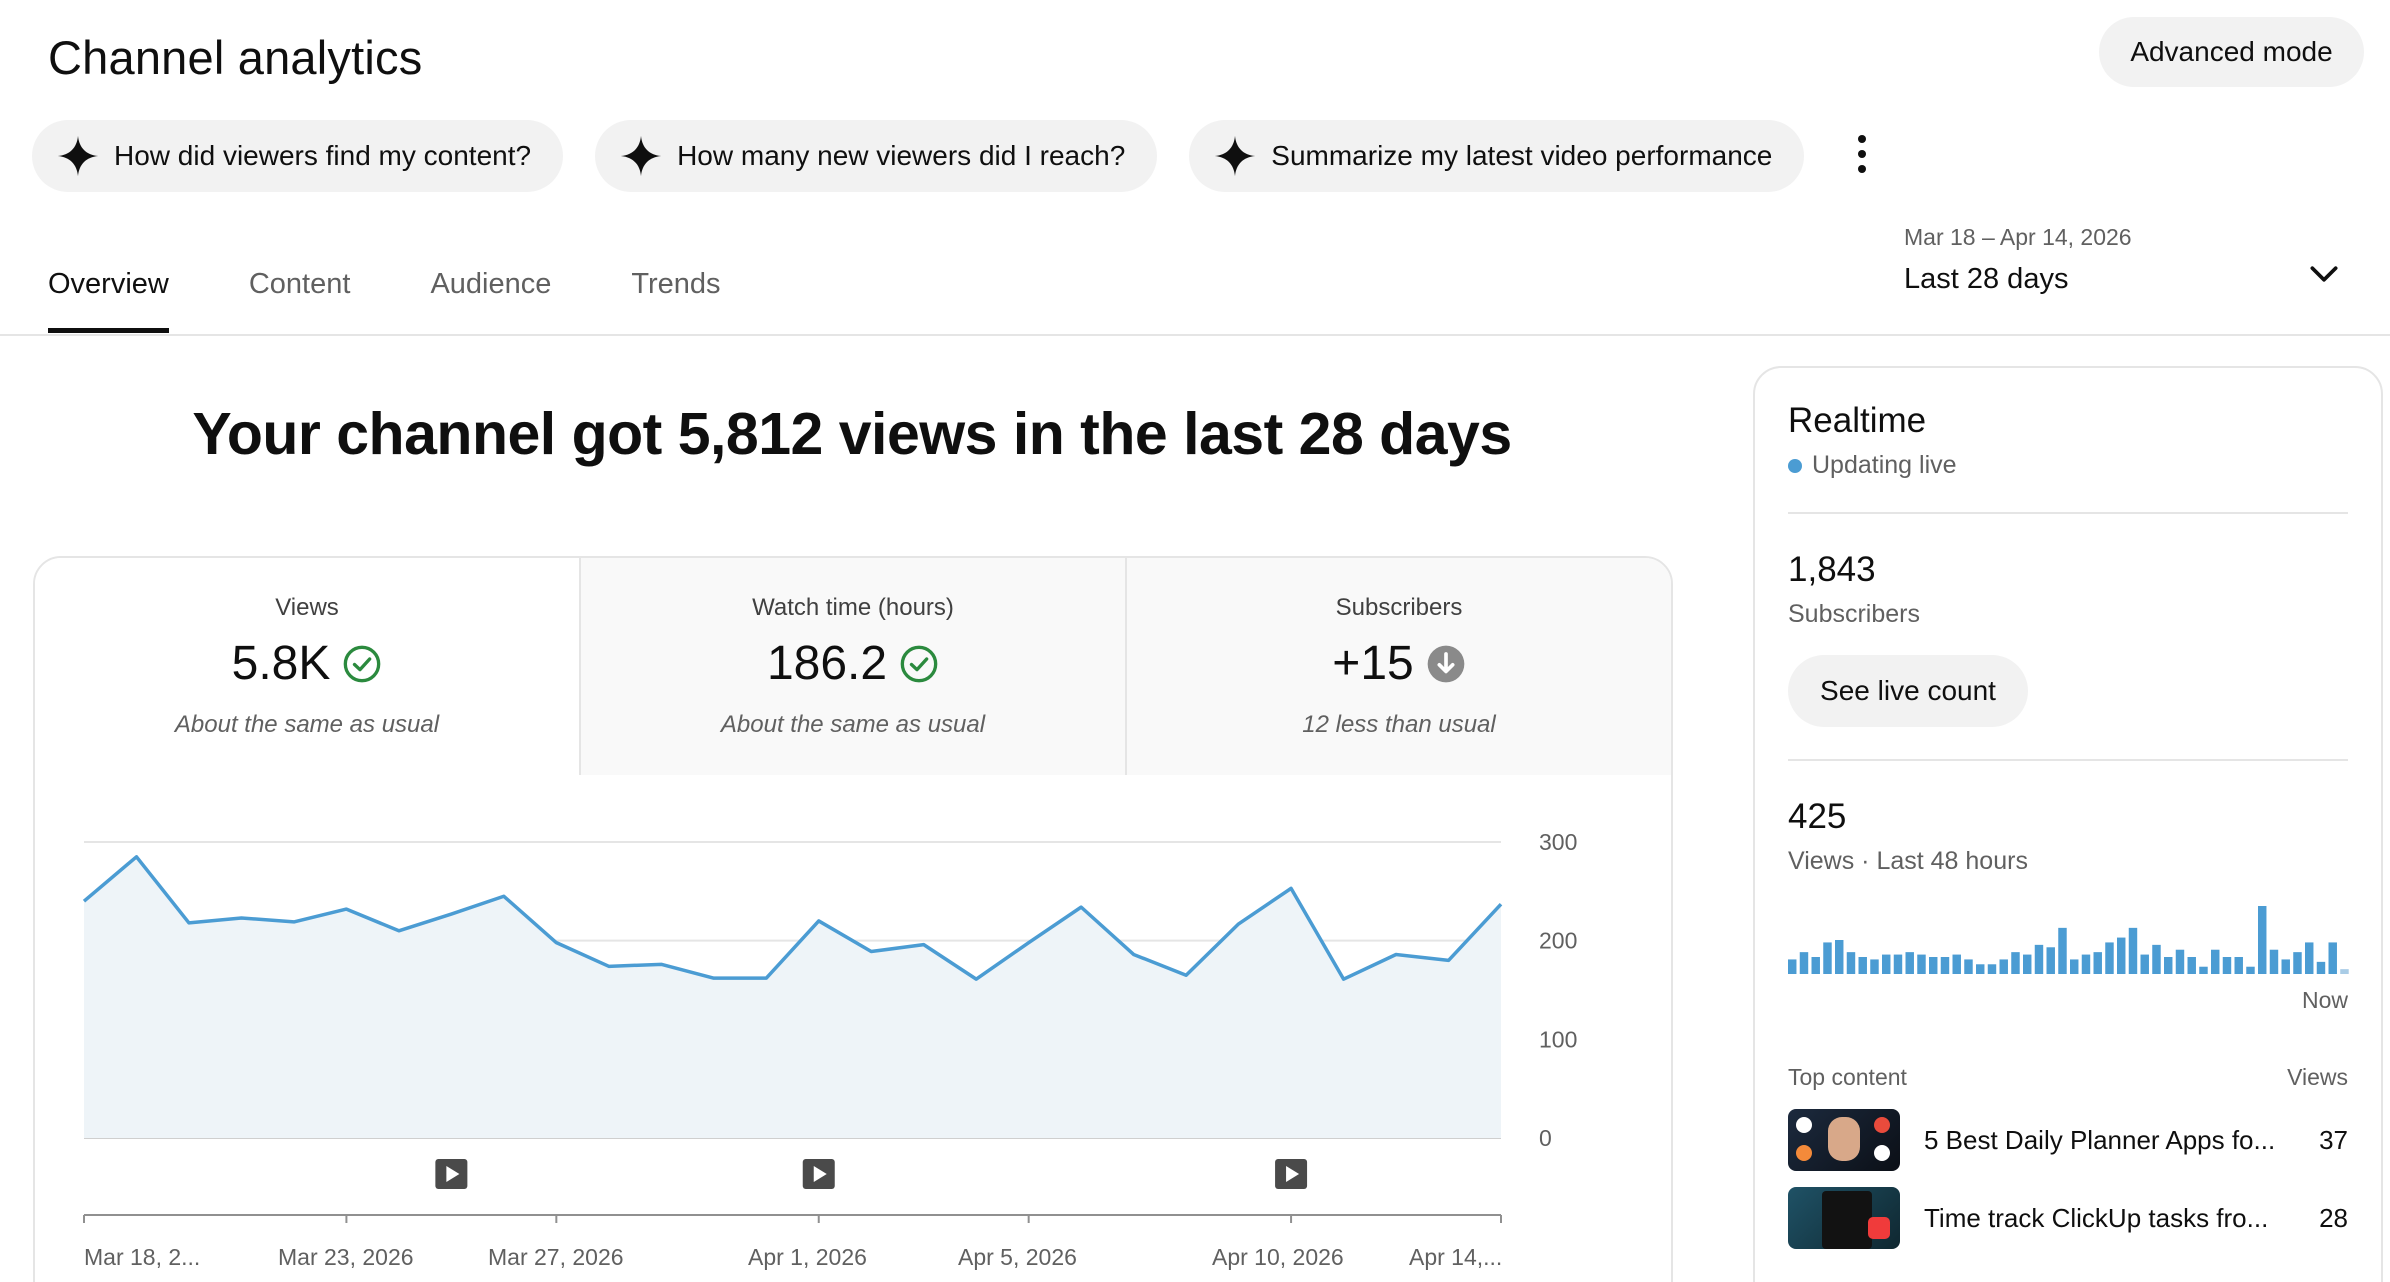 The image size is (2390, 1282). I want to click on divider, so click(2068, 760).